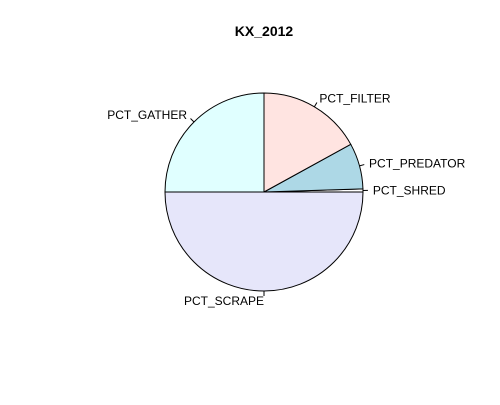 The image size is (500, 405). What do you see at coordinates (264, 241) in the screenshot?
I see `pie-slice-pct-scrape` at bounding box center [264, 241].